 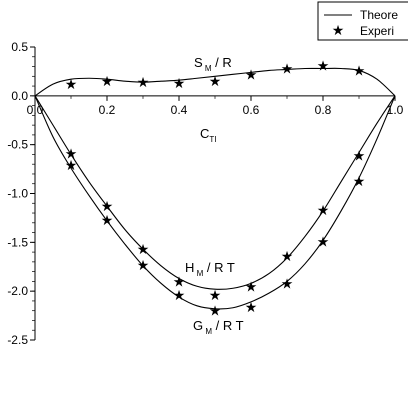 I want to click on legend: Theore ★ Experi, so click(x=362, y=21).